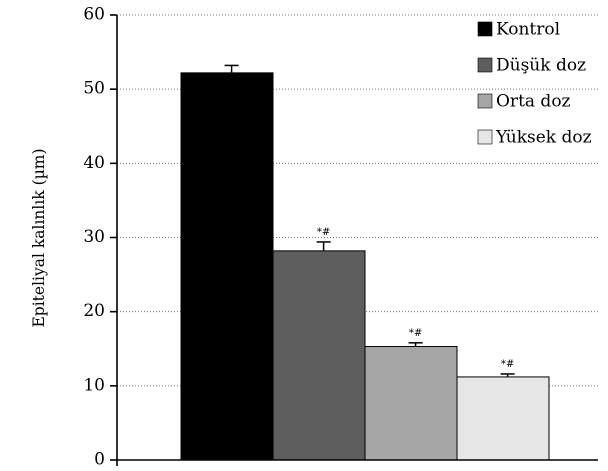 This screenshot has width=608, height=471. Describe the element at coordinates (534, 84) in the screenshot. I see `legend: Kontrol Düşük doz Orta doz Yüksek doz` at that location.